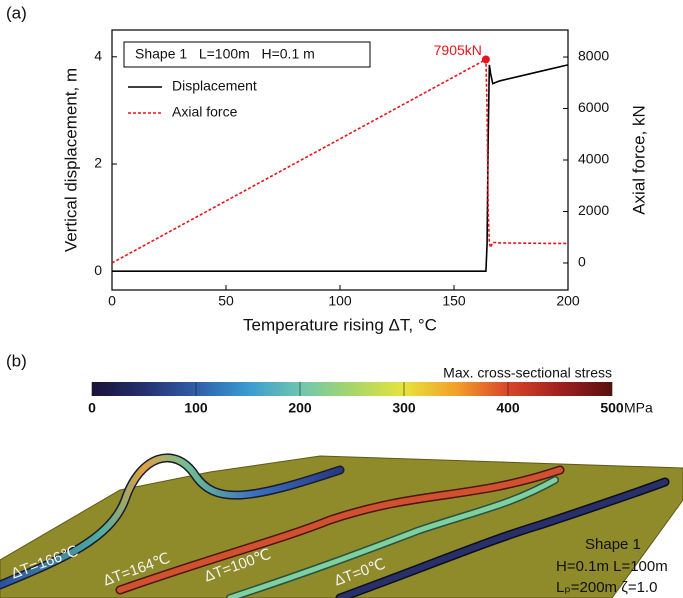  Describe the element at coordinates (214, 86) in the screenshot. I see `legend-label: Displacement` at that location.